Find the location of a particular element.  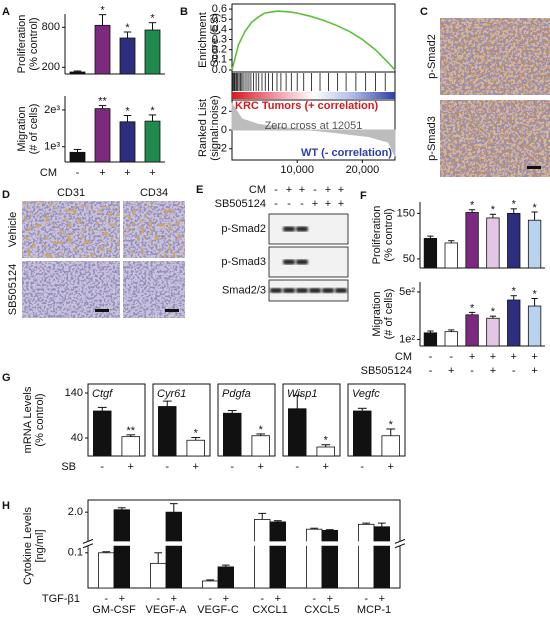

correlation-bar is located at coordinates (313, 95).